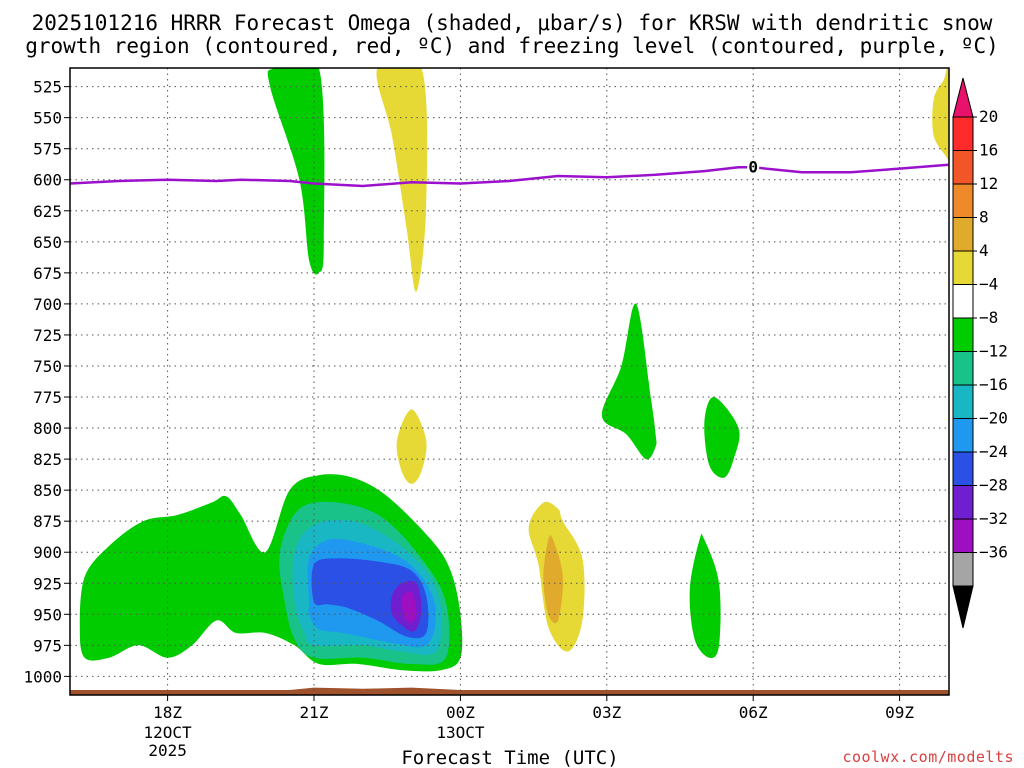  I want to click on y-tick-label-675: 675, so click(47, 273).